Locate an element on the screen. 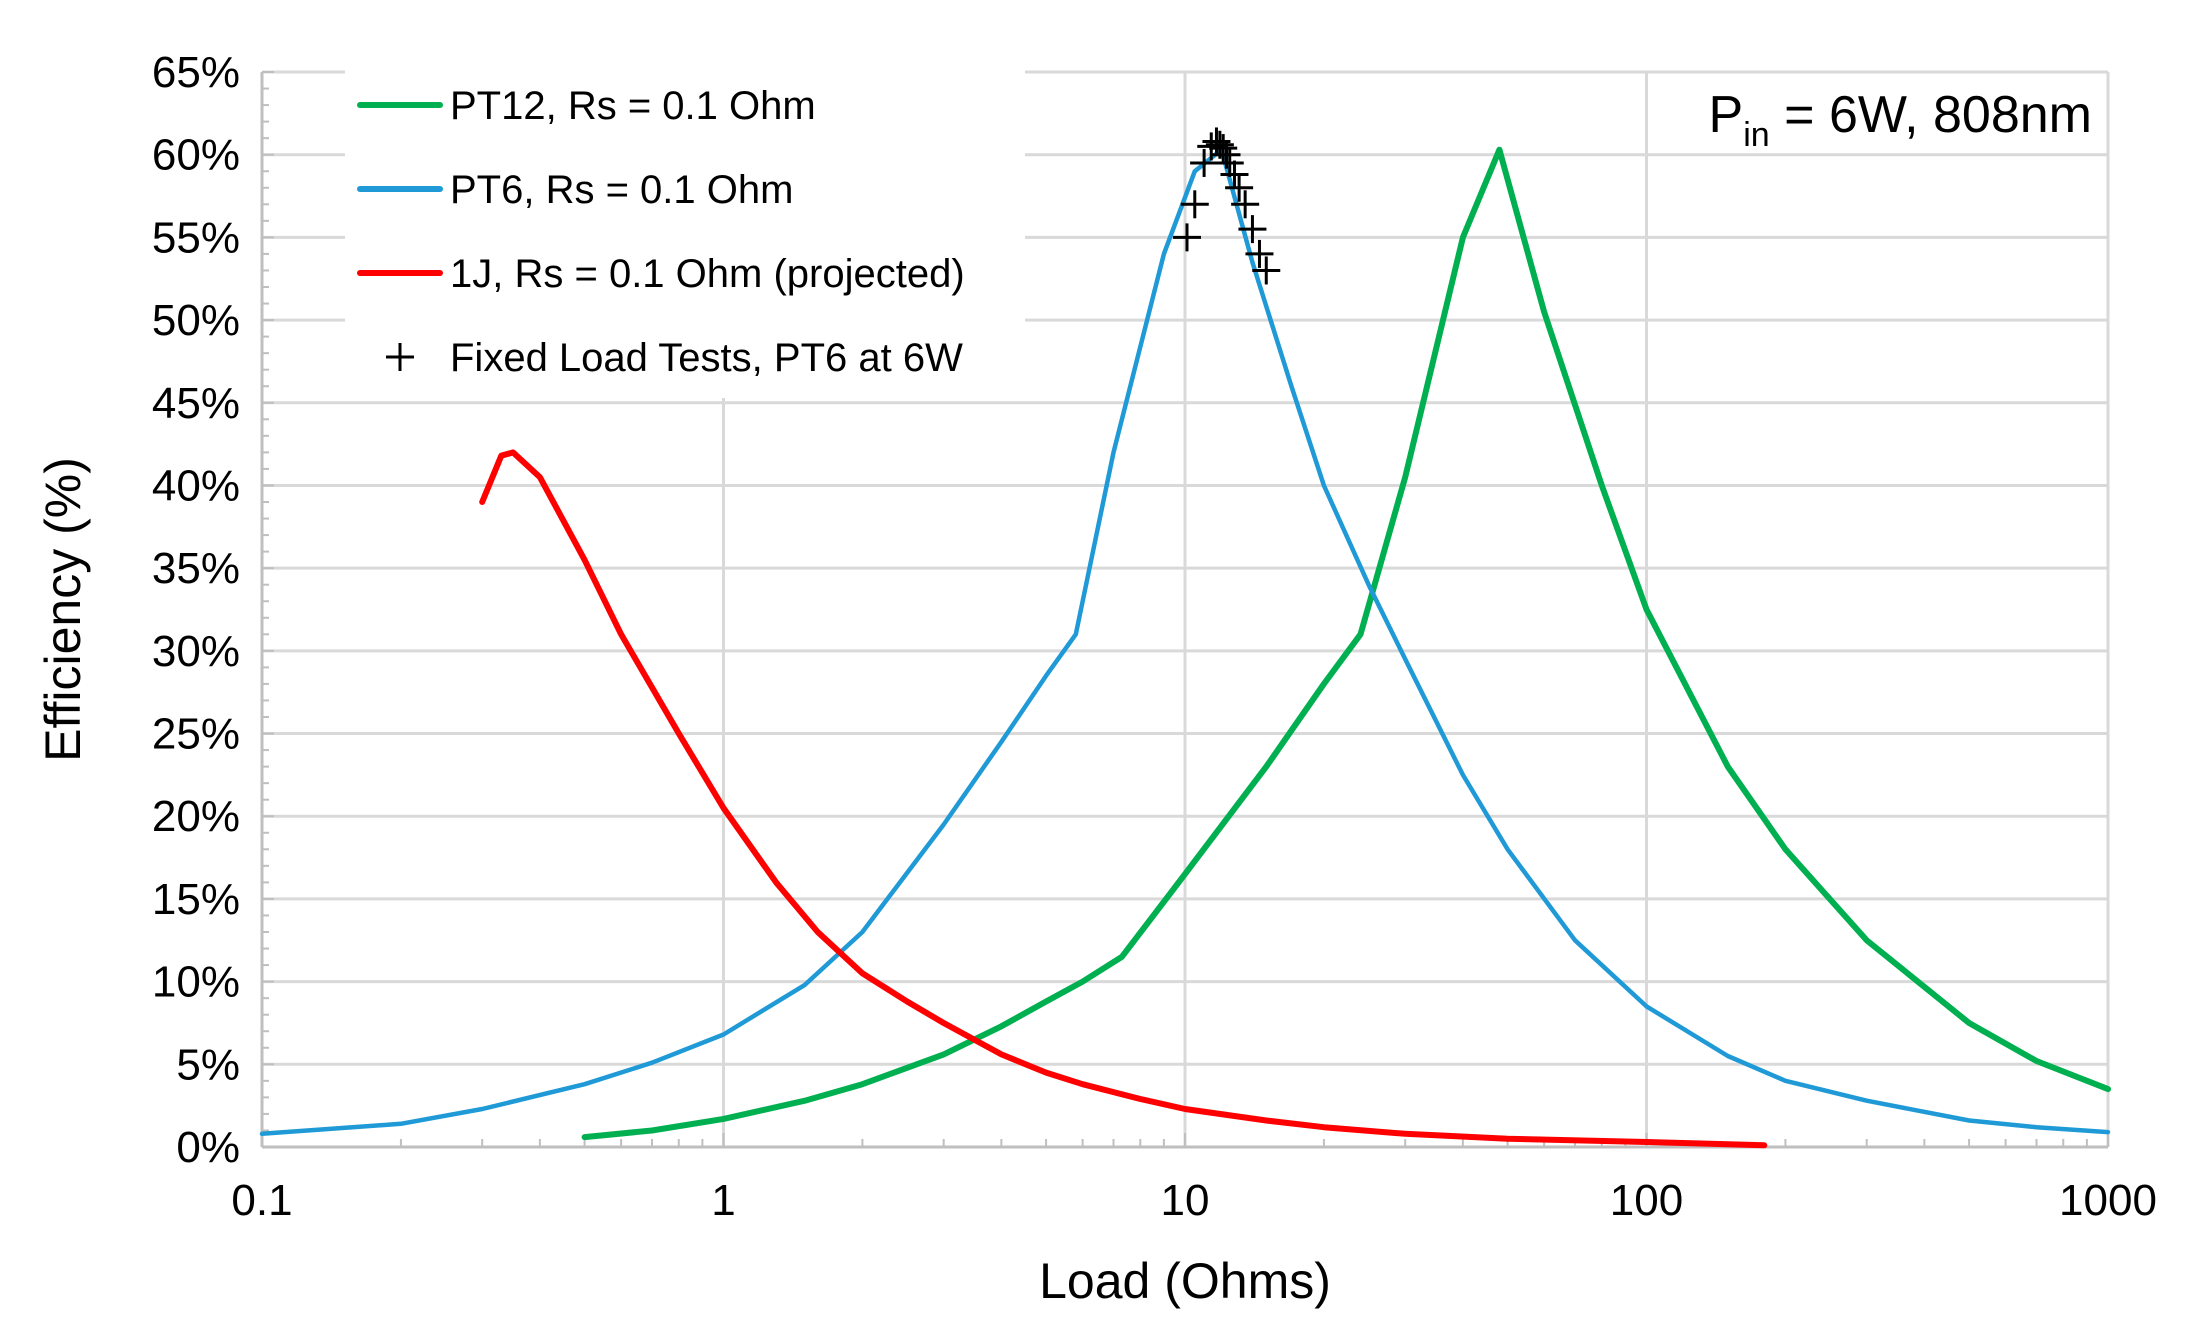 This screenshot has height=1341, width=2185. x-tick-label: 10 is located at coordinates (1185, 1200).